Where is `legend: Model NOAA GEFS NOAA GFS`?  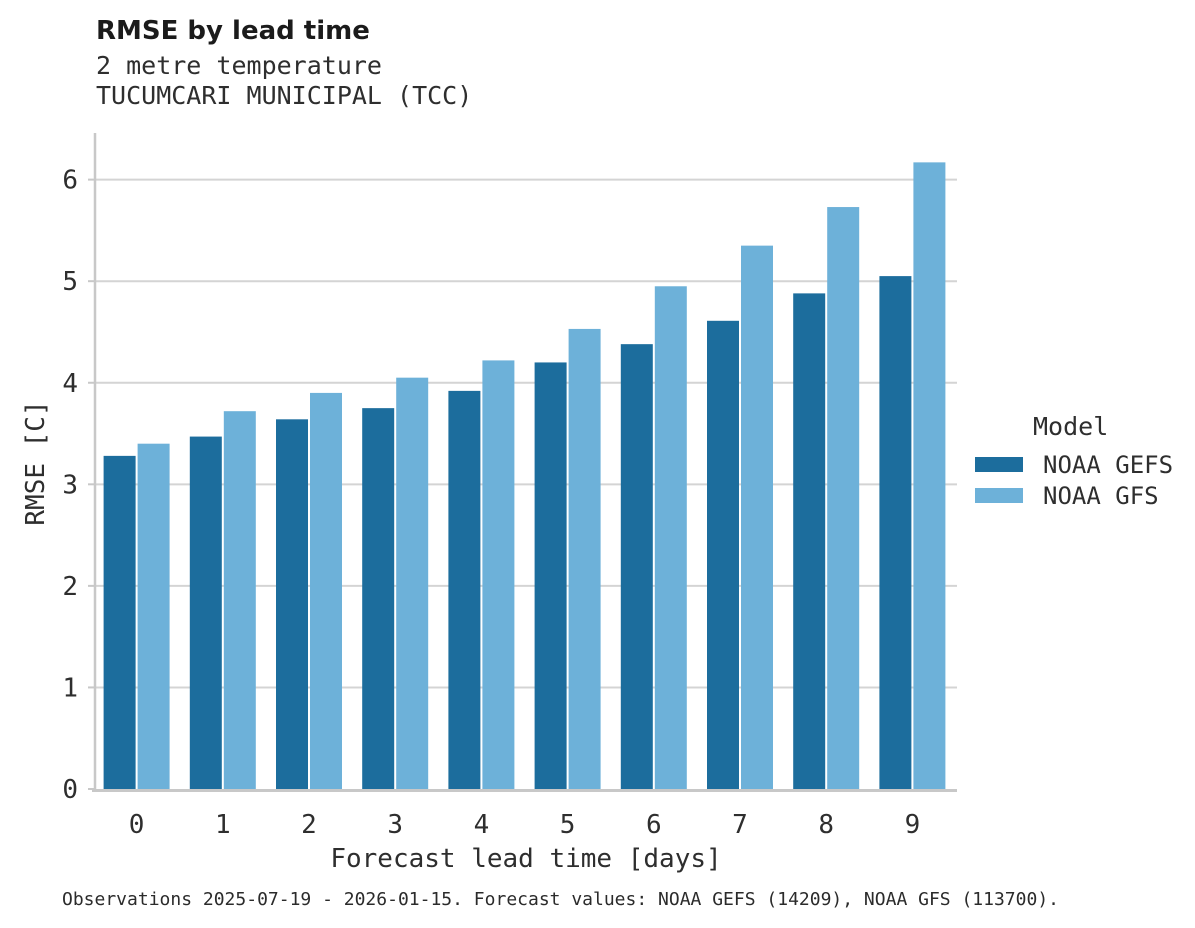
legend: Model NOAA GEFS NOAA GFS is located at coordinates (1074, 461).